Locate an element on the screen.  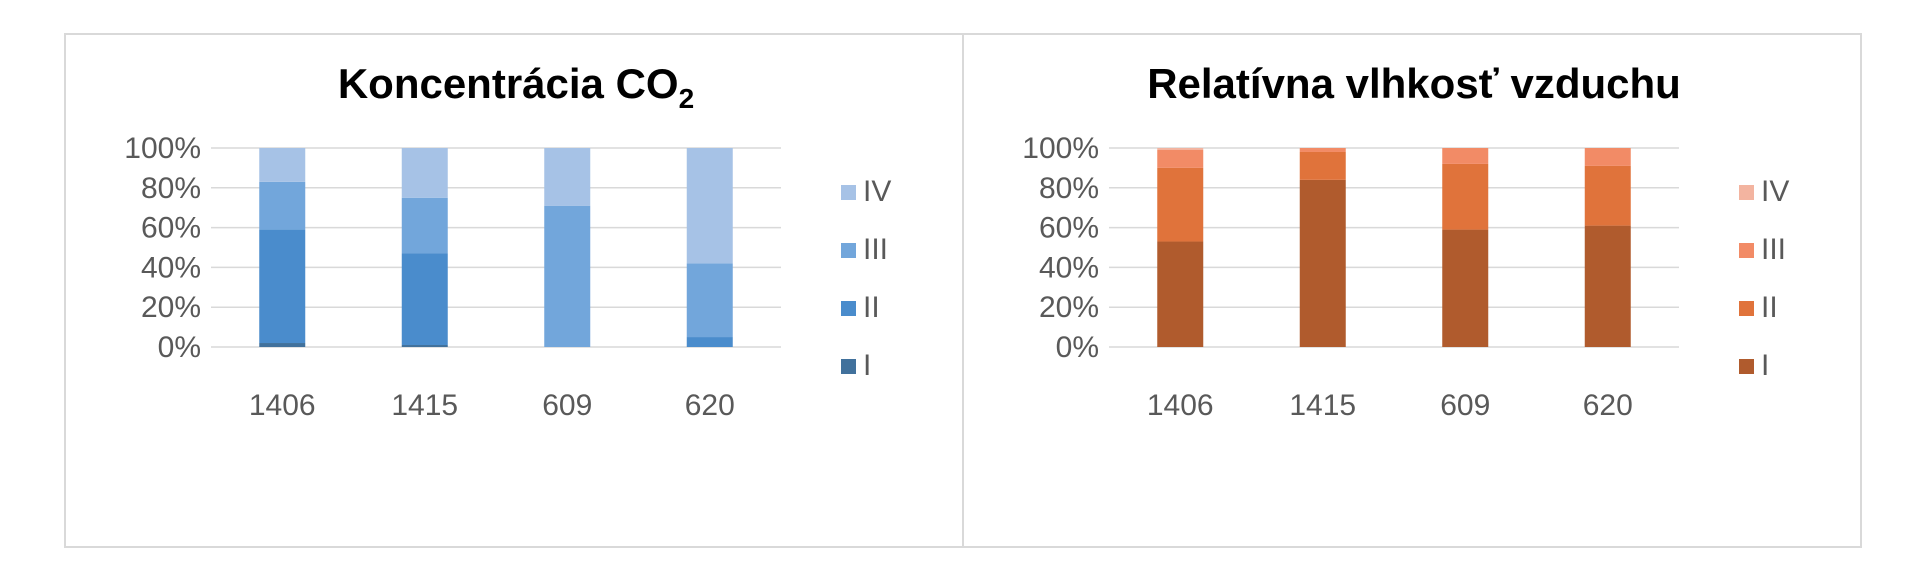
chart-title: Relatívna vlhkosť vzduchu is located at coordinates (1414, 83).